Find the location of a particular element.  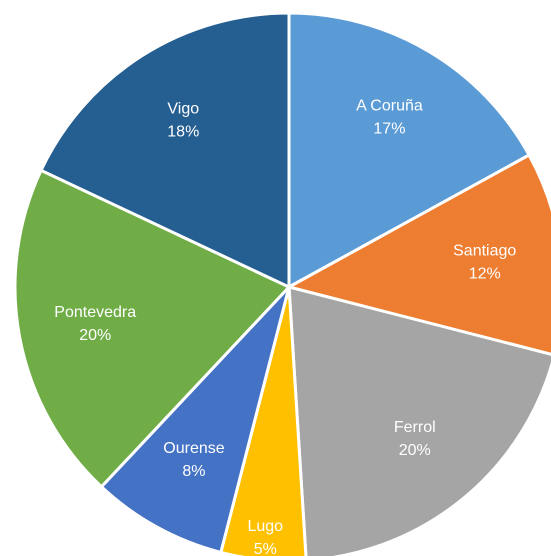

slice-label: Santiago is located at coordinates (484, 250).